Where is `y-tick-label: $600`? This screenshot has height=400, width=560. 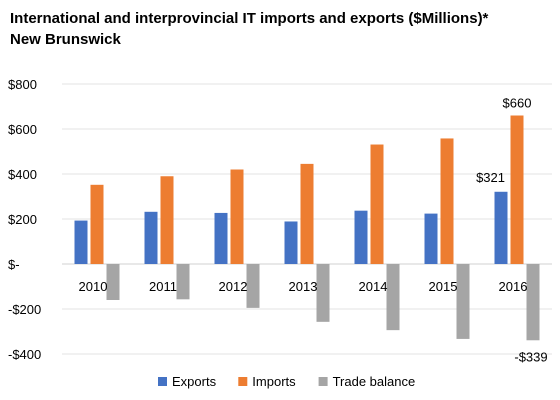
y-tick-label: $600 is located at coordinates (22, 129).